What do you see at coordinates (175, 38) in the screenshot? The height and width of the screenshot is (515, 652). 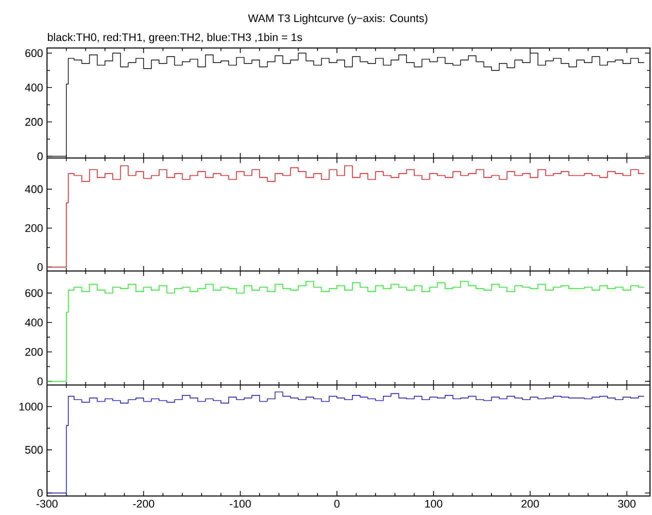 I see `chart-subtitle: black:TH0, red:TH1, green:TH2, blue:TH3 ,1bin = 1s` at bounding box center [175, 38].